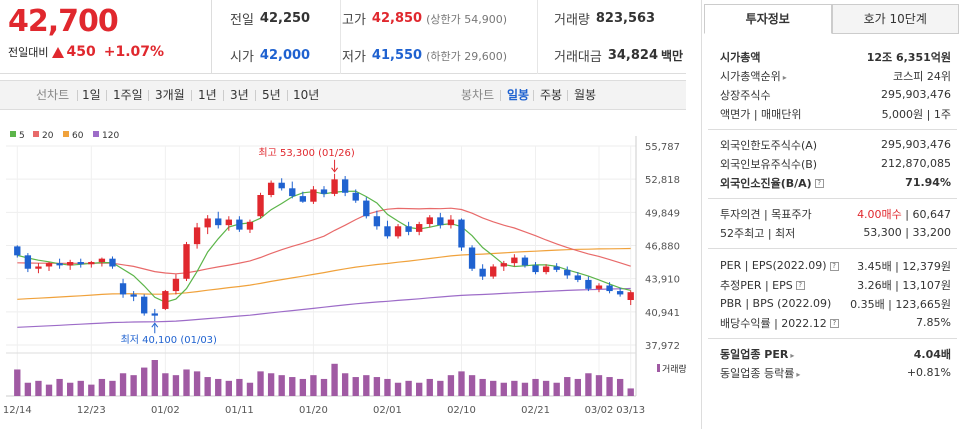  I want to click on info-label-wrap: PBR | BPS (2022.09), so click(775, 303).